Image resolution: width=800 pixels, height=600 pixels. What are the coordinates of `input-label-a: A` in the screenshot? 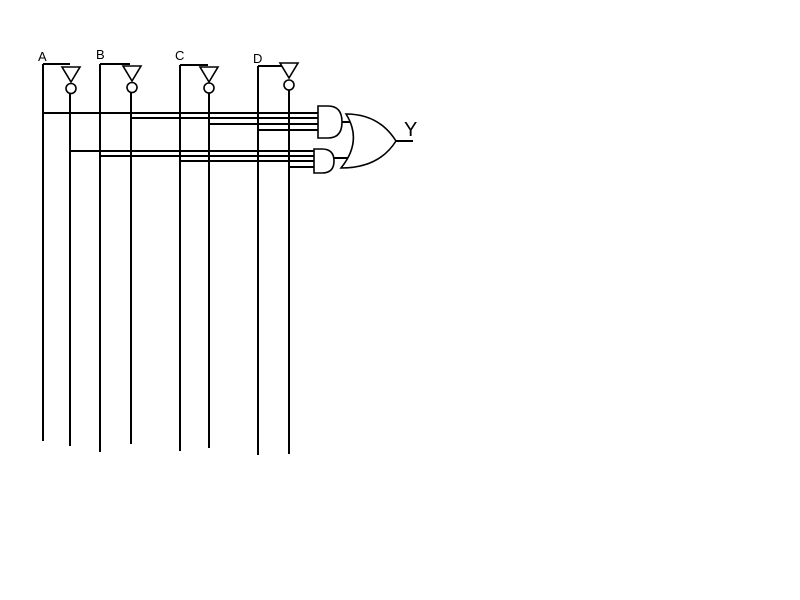 It's located at (42, 56).